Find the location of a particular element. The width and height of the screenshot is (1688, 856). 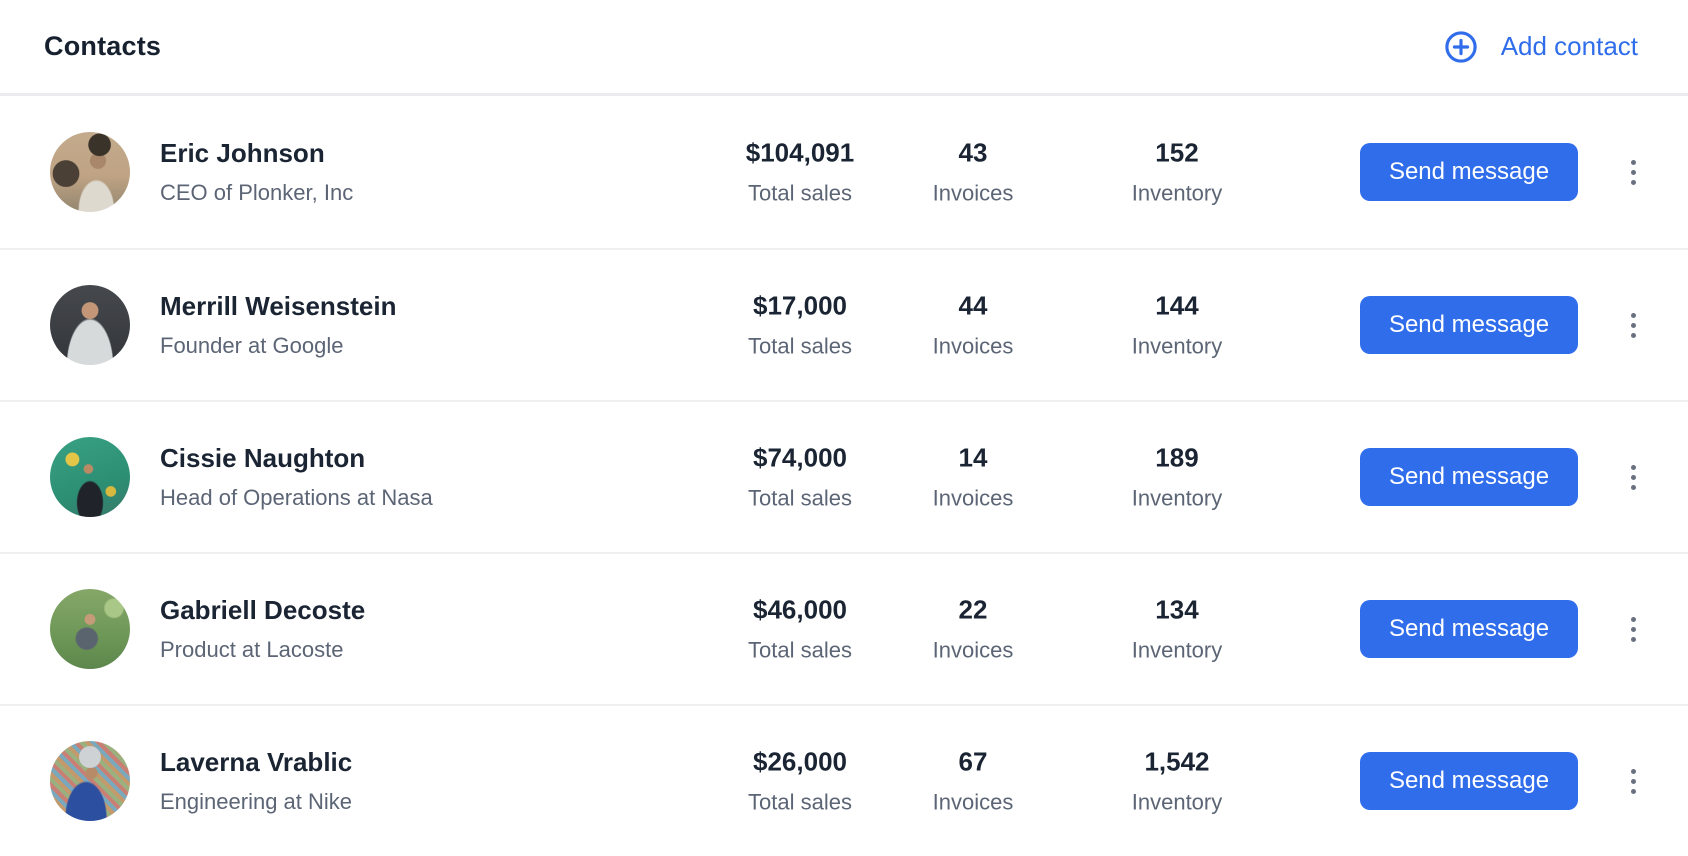

inventory-value: 152 is located at coordinates (1177, 152).